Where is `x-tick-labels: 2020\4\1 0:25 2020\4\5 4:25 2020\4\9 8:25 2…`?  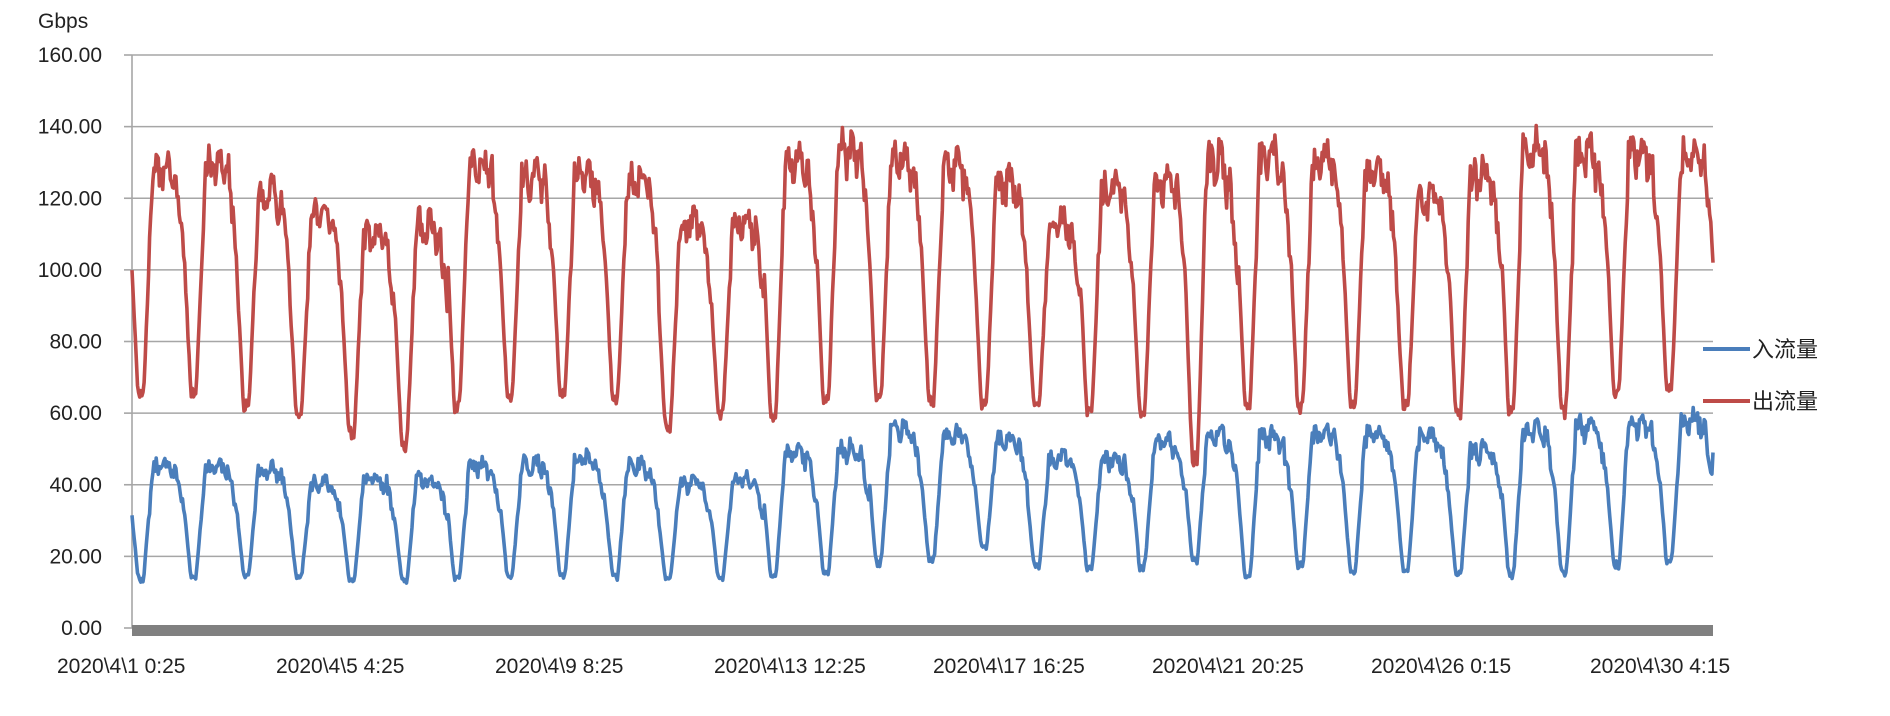 x-tick-labels: 2020\4\1 0:25 2020\4\5 4:25 2020\4\9 8:25 2… is located at coordinates (893, 666).